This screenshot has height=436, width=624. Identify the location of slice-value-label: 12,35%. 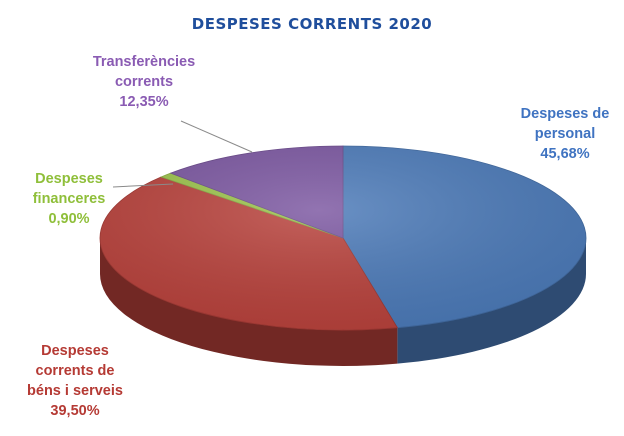
(143, 102).